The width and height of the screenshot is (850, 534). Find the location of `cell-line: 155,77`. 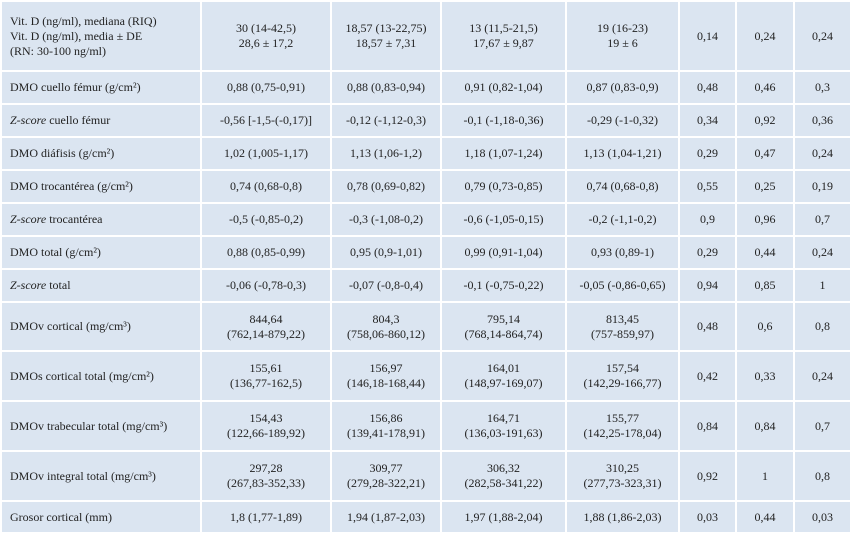

cell-line: 155,77 is located at coordinates (622, 418).